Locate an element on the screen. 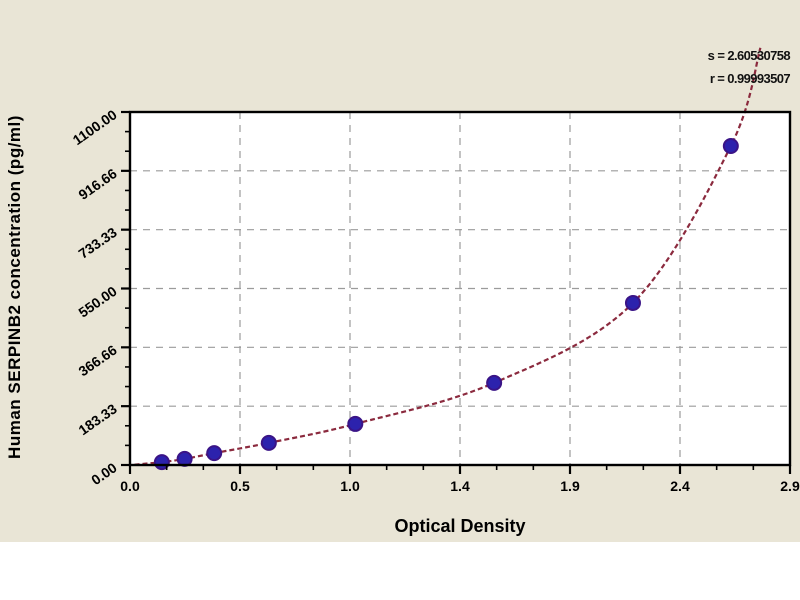 This screenshot has width=800, height=600. footer-strip is located at coordinates (400, 571).